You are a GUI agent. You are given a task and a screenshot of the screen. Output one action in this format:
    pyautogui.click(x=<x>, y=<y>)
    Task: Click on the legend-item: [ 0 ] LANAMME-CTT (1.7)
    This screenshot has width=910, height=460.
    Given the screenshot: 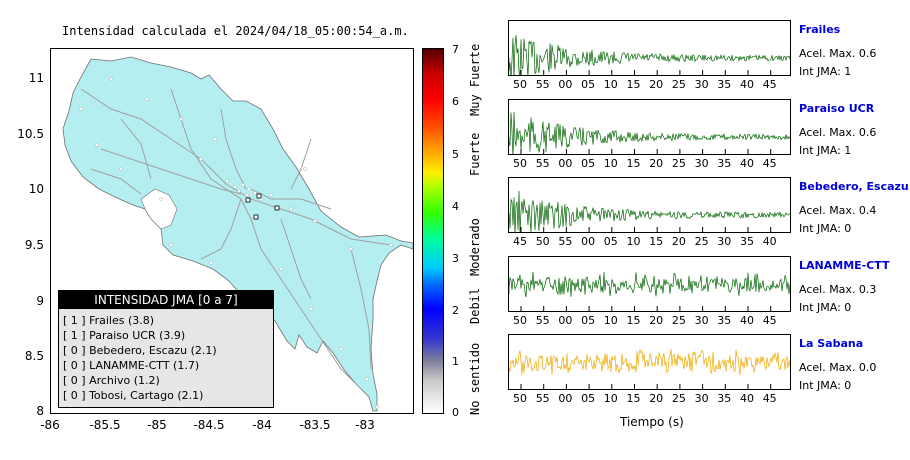 What is the action you would take?
    pyautogui.click(x=131, y=365)
    